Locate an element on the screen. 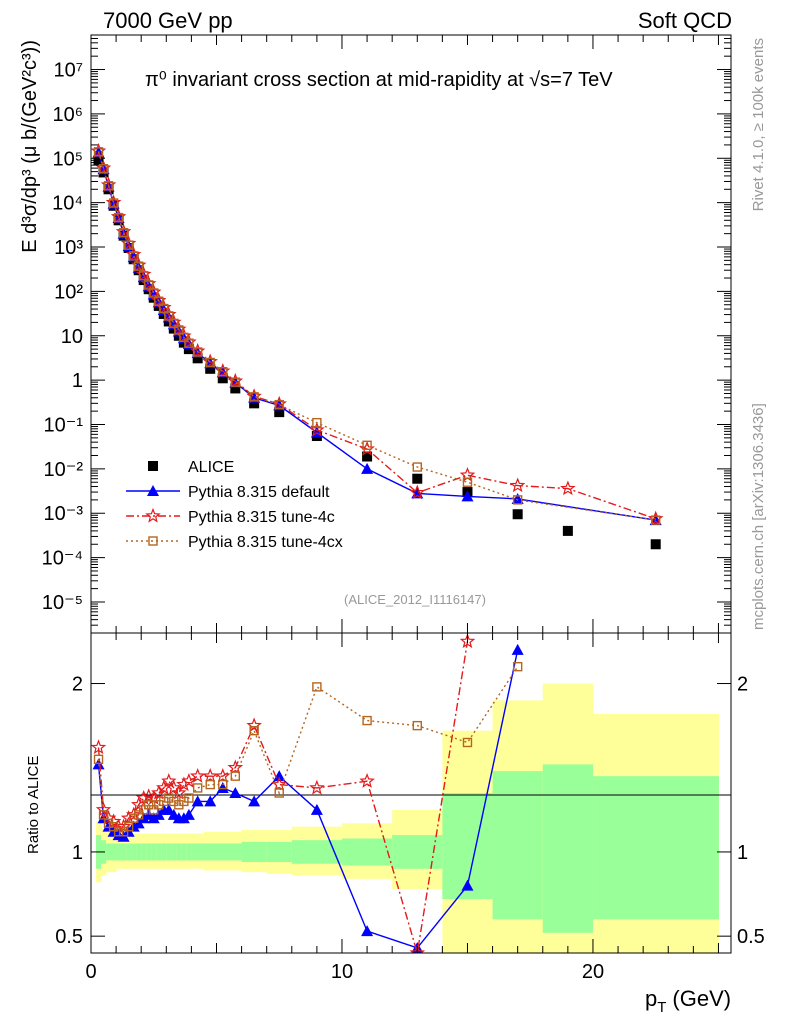 Image resolution: width=786 pixels, height=1024 pixels. ratio-y-tick-label: 2 is located at coordinates (77, 685).